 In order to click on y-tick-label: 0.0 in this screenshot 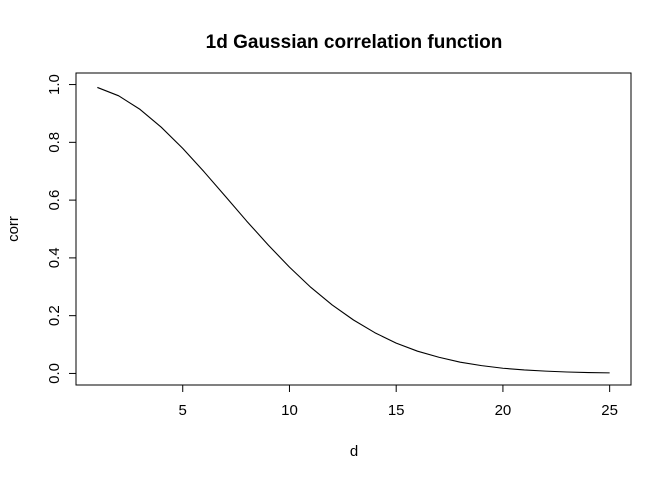, I will do `click(54, 373)`.